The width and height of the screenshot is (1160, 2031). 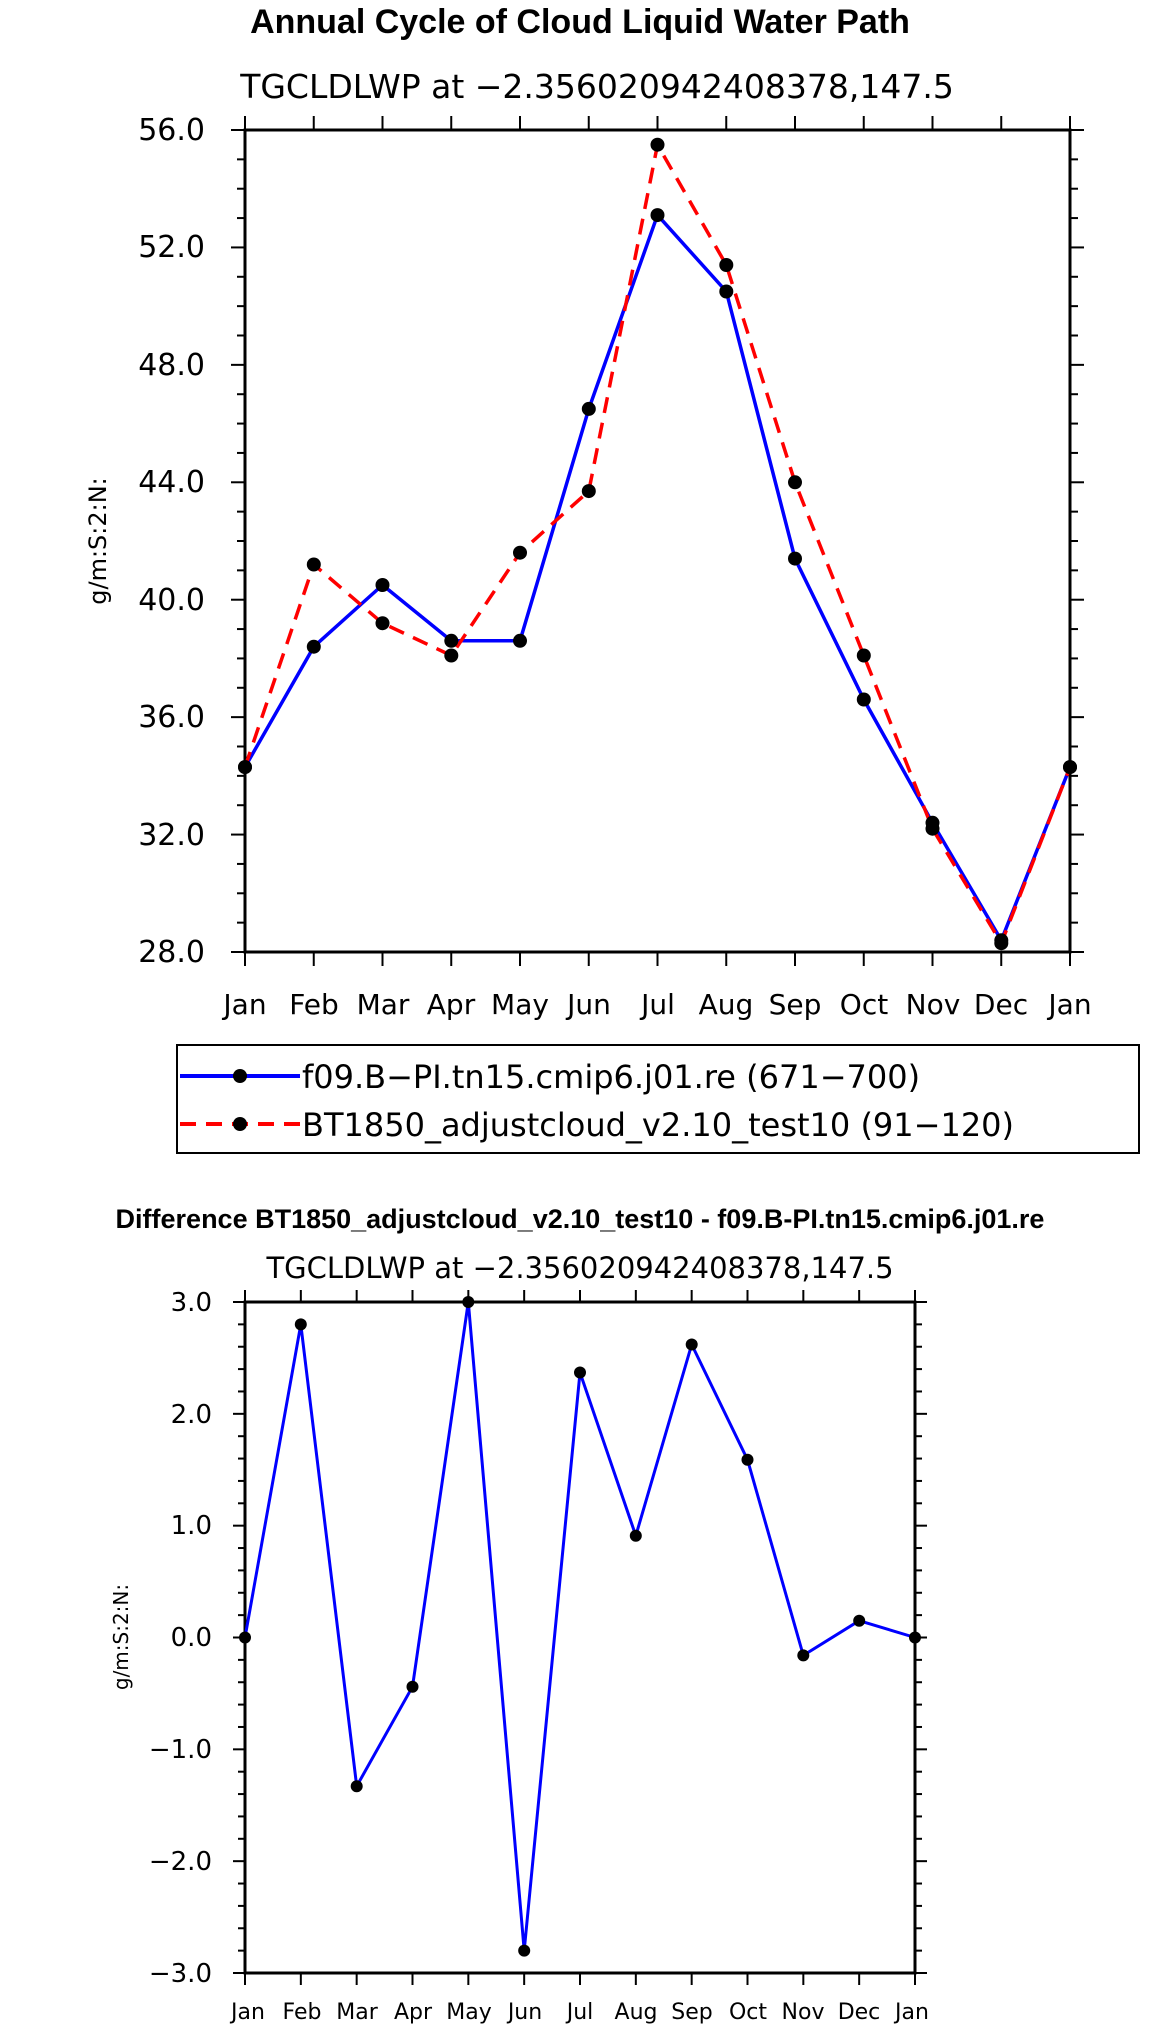 What do you see at coordinates (191, 1526) in the screenshot?
I see `y-tick-label: 1.0` at bounding box center [191, 1526].